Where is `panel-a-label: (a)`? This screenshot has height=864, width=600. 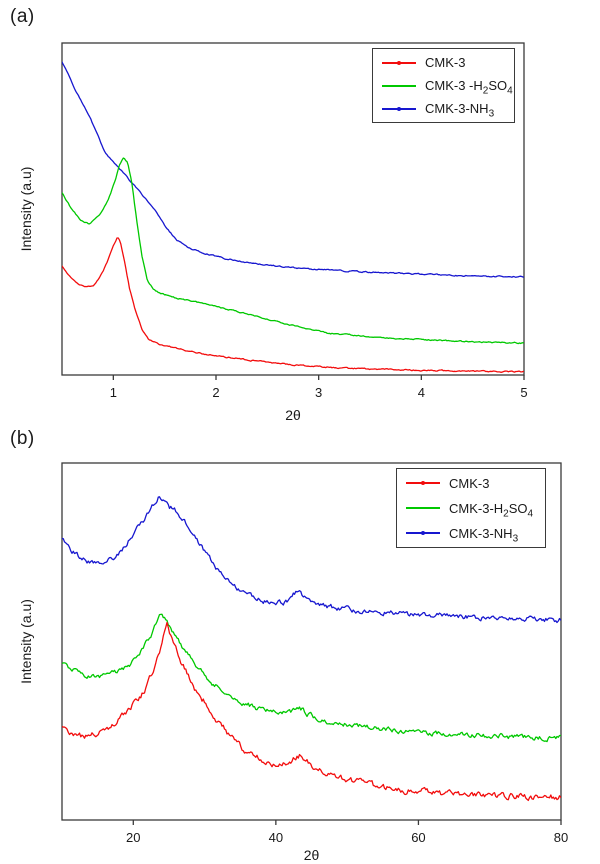
panel-a-label: (a) is located at coordinates (22, 16).